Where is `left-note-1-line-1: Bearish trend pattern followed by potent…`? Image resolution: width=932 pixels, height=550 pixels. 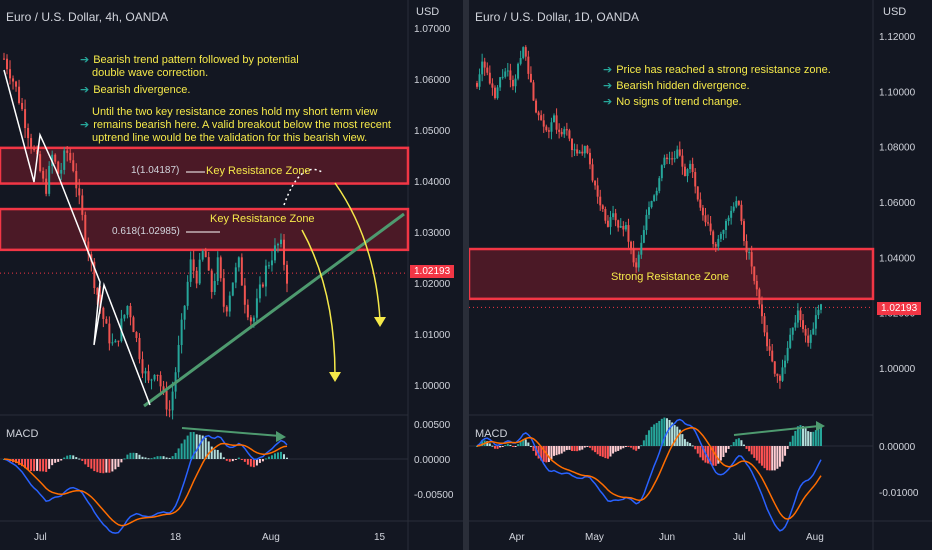
left-note-1-line-1: Bearish trend pattern followed by potent… is located at coordinates (196, 60).